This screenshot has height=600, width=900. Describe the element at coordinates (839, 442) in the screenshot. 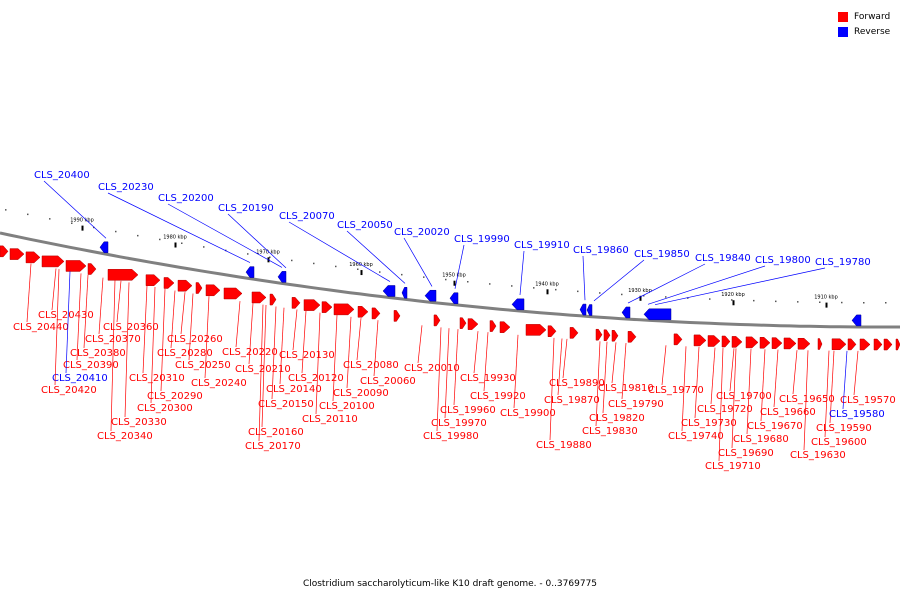

I see `forward-gene-label: CLS_19600` at that location.